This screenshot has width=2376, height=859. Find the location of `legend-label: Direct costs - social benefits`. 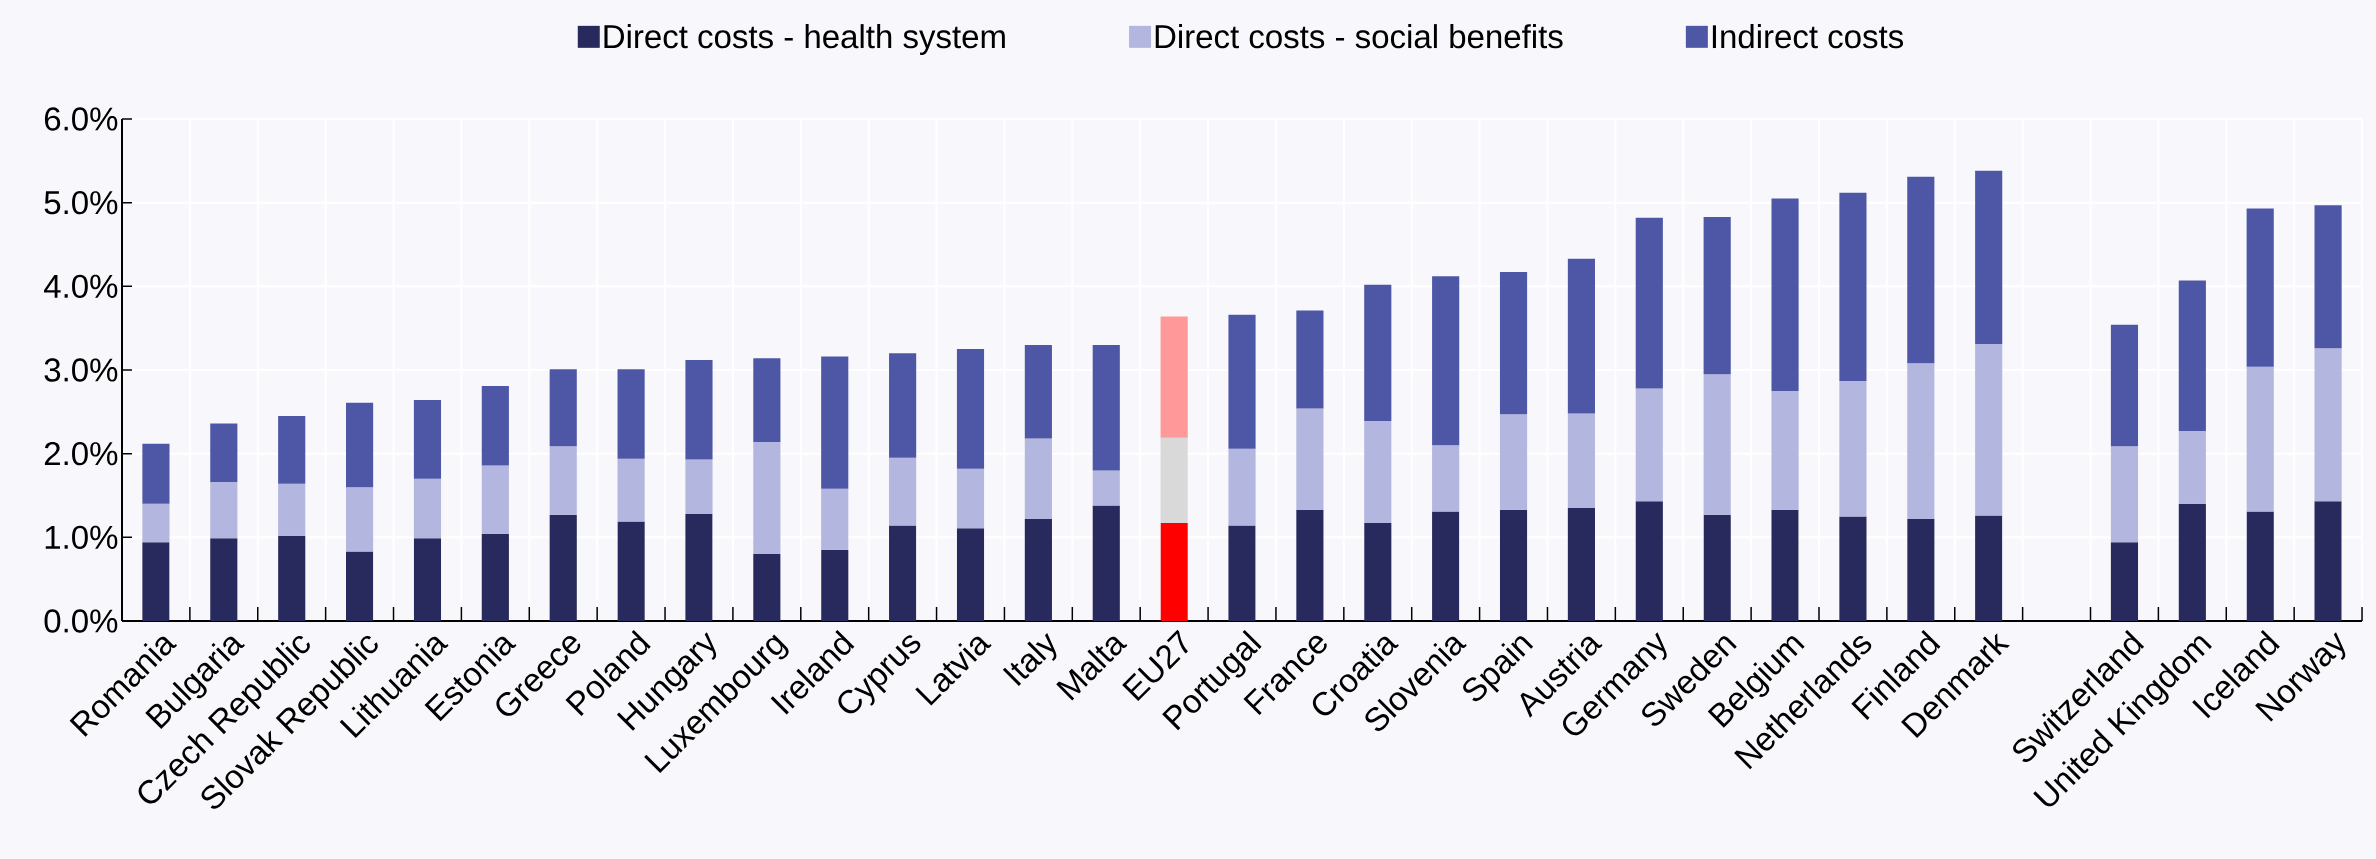

legend-label: Direct costs - social benefits is located at coordinates (1359, 36).